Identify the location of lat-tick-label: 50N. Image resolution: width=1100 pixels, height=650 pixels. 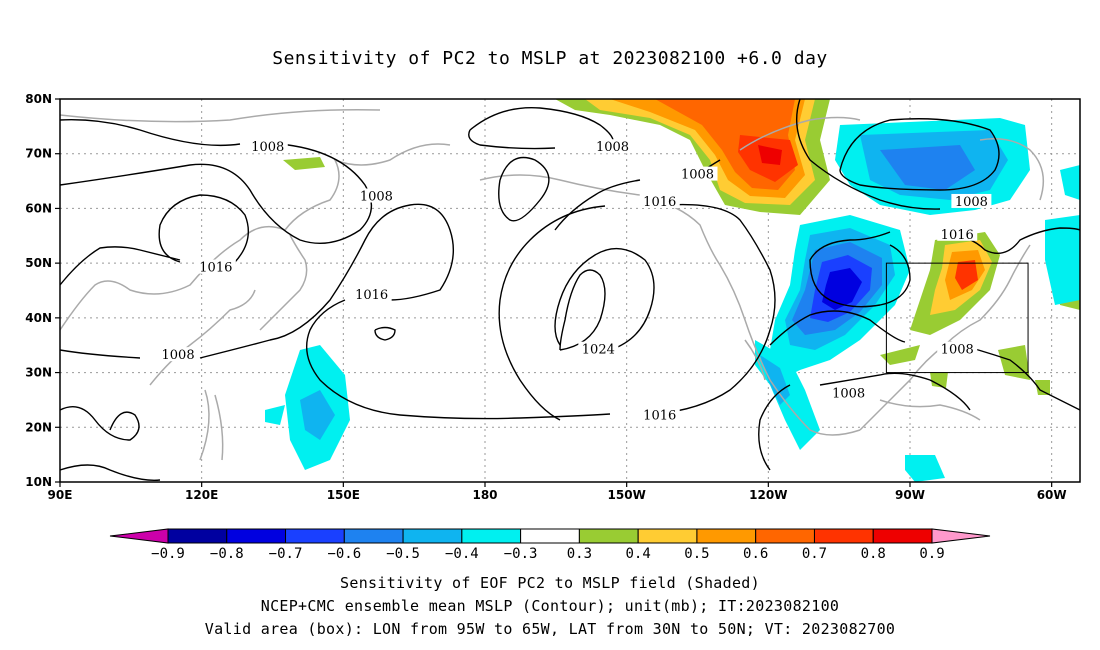
(38, 263).